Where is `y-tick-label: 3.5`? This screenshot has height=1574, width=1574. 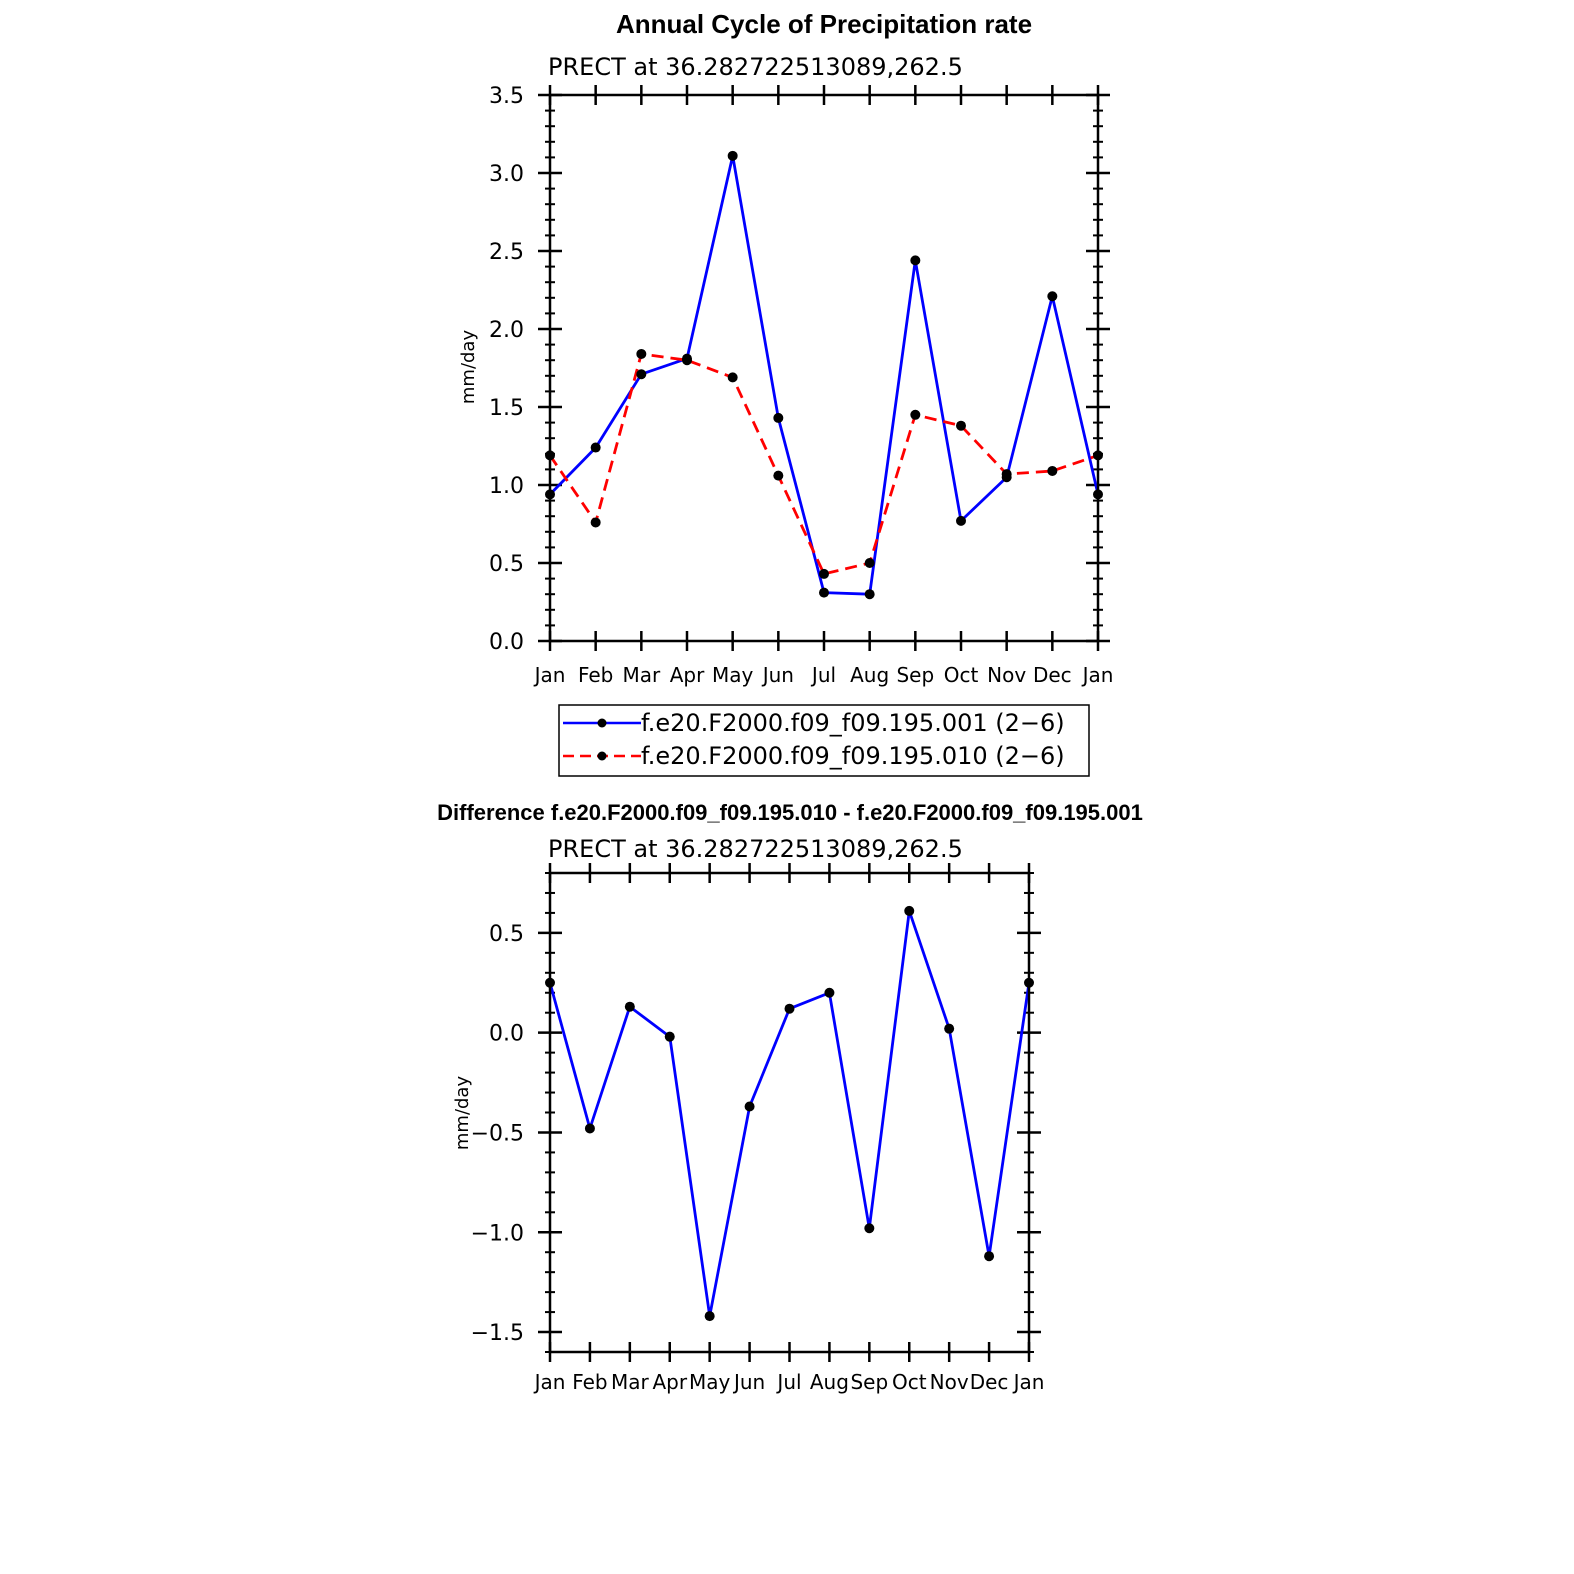
y-tick-label: 3.5 is located at coordinates (506, 96).